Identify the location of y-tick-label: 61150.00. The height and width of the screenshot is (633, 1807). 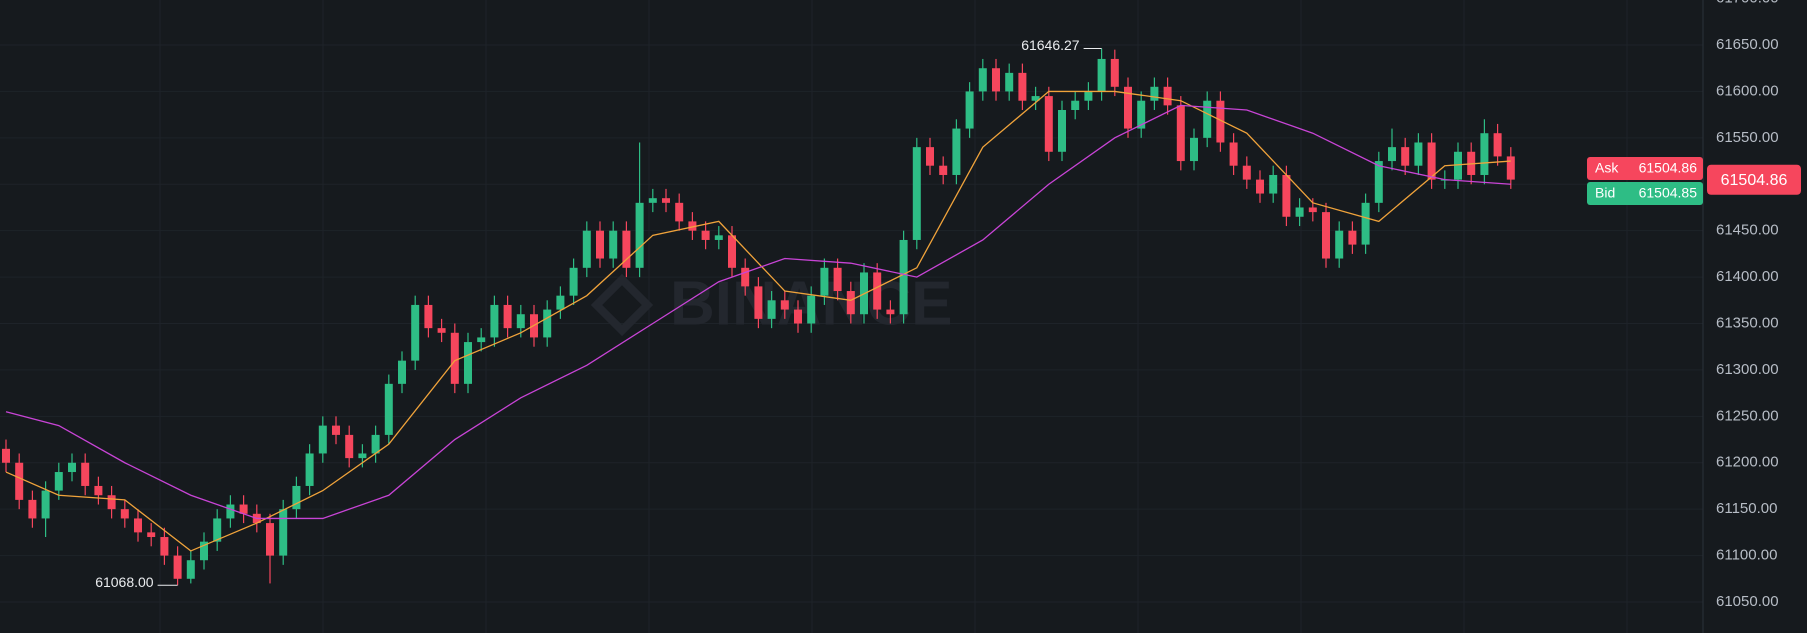
(1746, 508).